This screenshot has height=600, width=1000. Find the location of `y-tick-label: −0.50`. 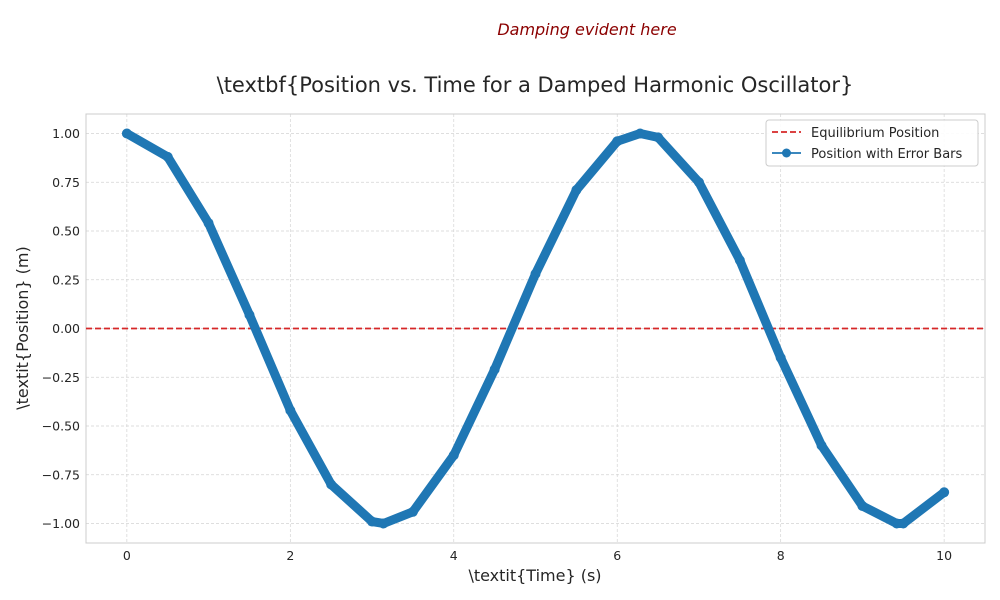

y-tick-label: −0.50 is located at coordinates (61, 426).